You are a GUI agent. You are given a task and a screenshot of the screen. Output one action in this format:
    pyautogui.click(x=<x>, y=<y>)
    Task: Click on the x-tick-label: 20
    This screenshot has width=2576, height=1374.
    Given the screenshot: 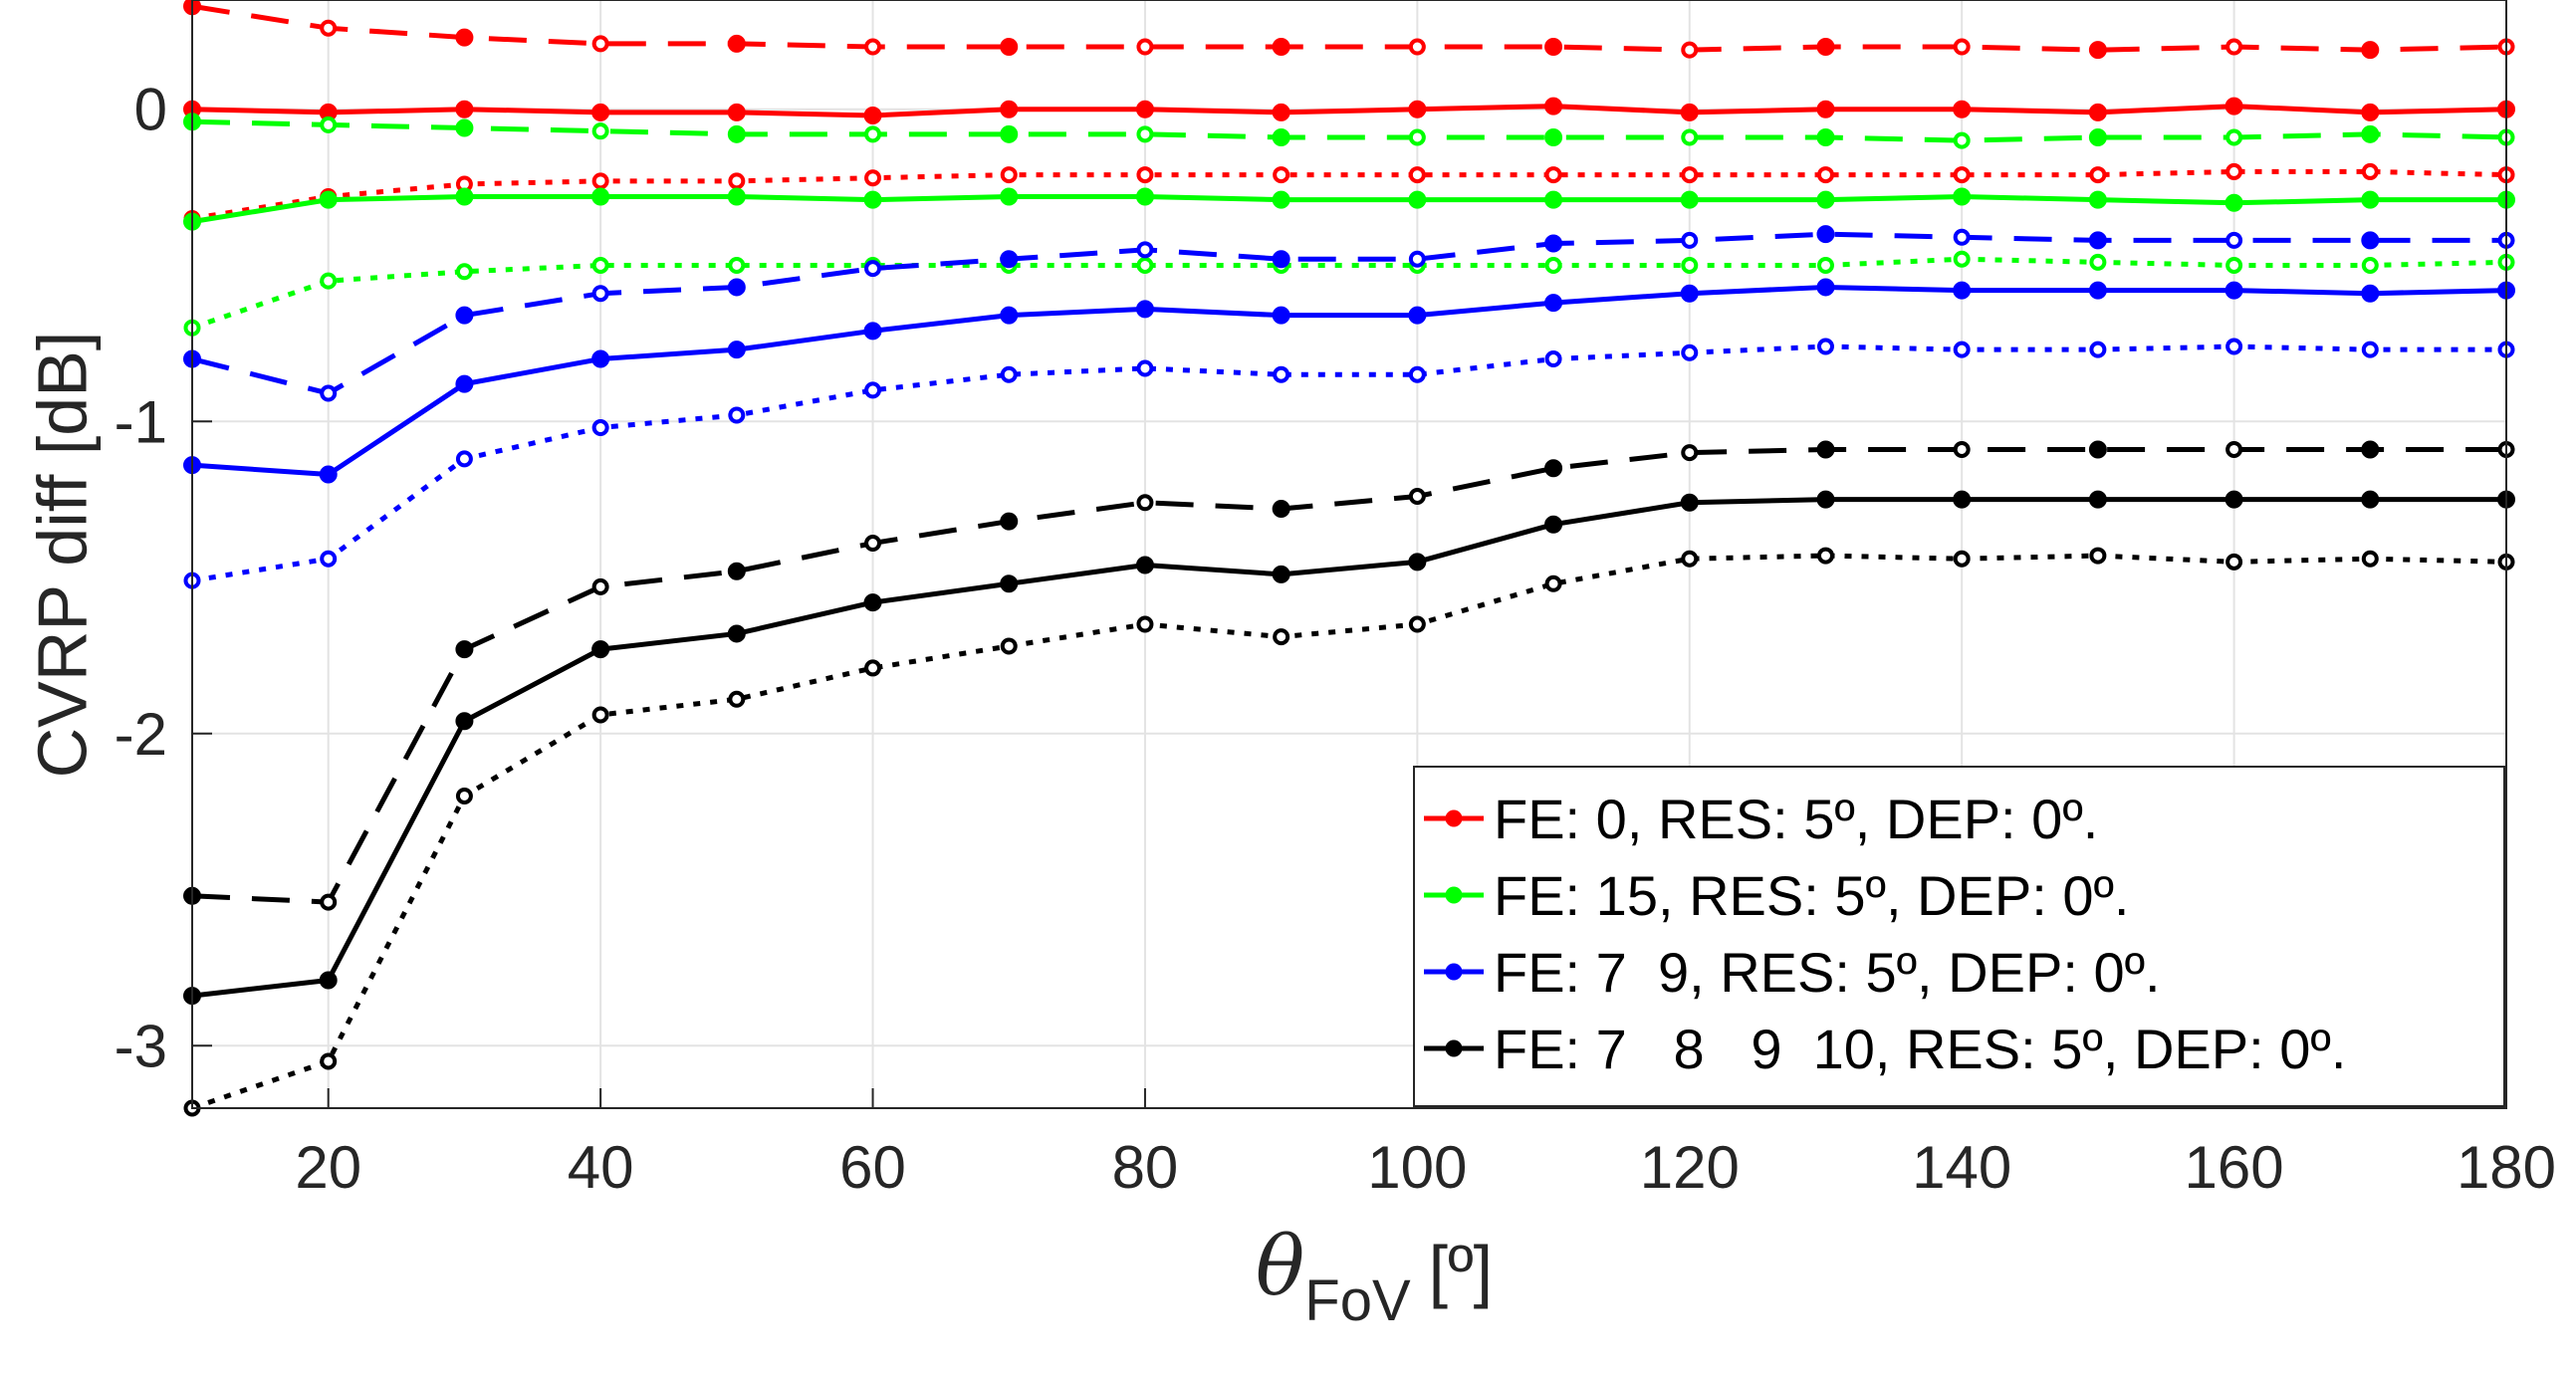 What is the action you would take?
    pyautogui.click(x=328, y=1167)
    